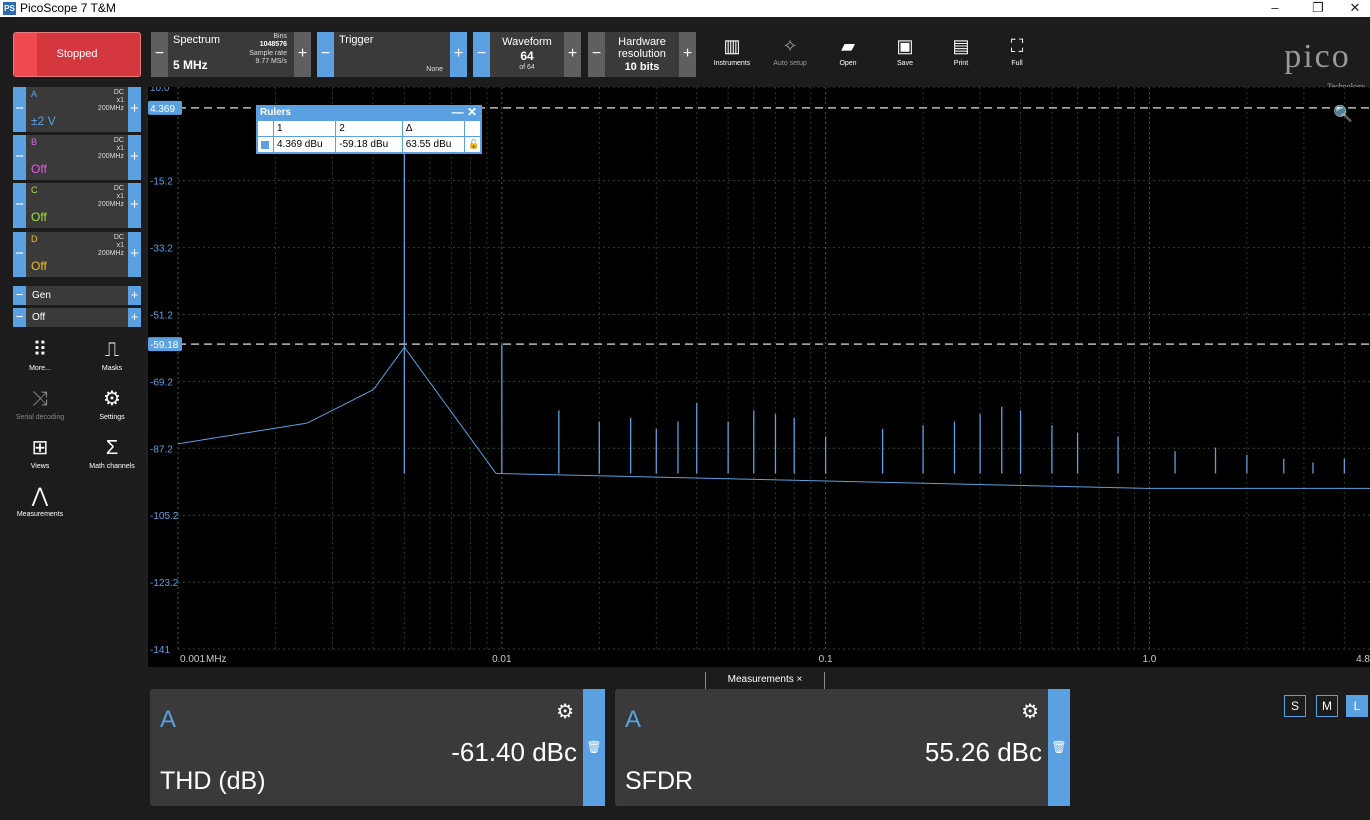 This screenshot has width=1370, height=820. Describe the element at coordinates (40, 350) in the screenshot. I see `more-icon: ⠿` at that location.